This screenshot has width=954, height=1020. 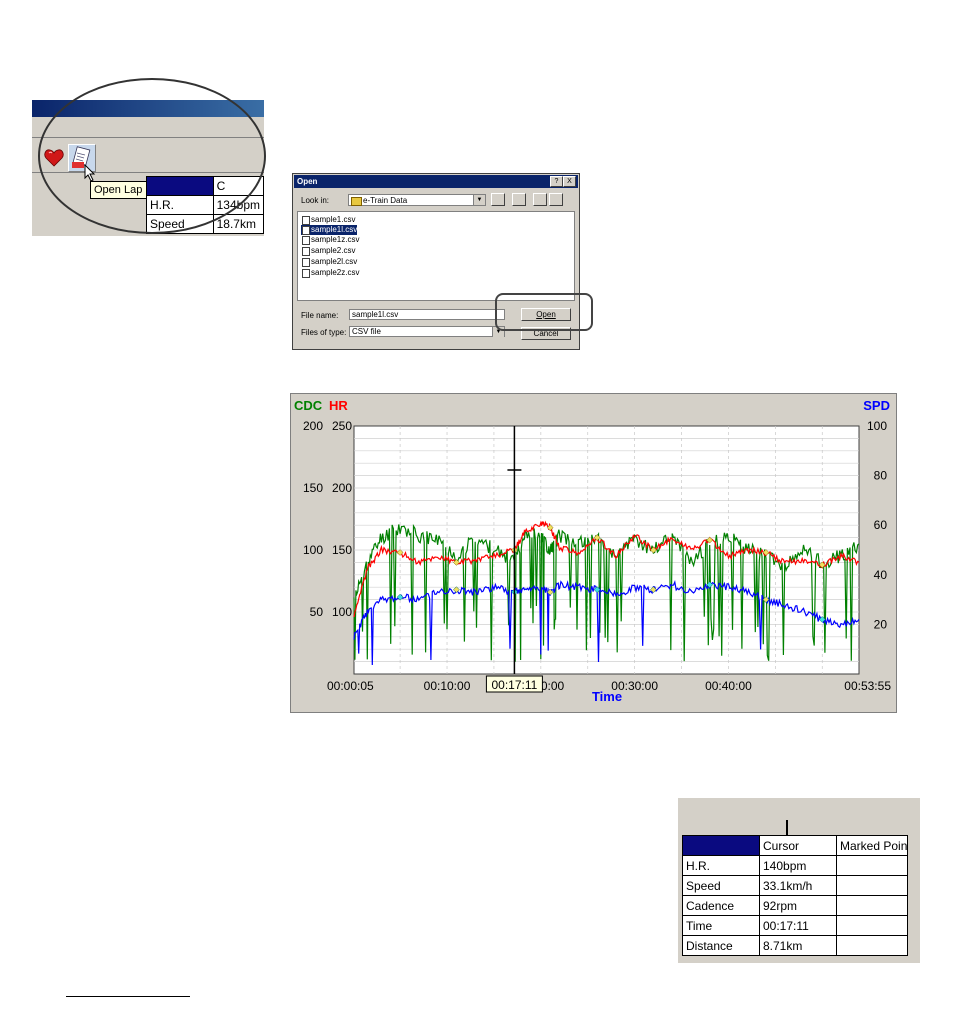 I want to click on list-item-selected: sample1l.csv, so click(x=329, y=230).